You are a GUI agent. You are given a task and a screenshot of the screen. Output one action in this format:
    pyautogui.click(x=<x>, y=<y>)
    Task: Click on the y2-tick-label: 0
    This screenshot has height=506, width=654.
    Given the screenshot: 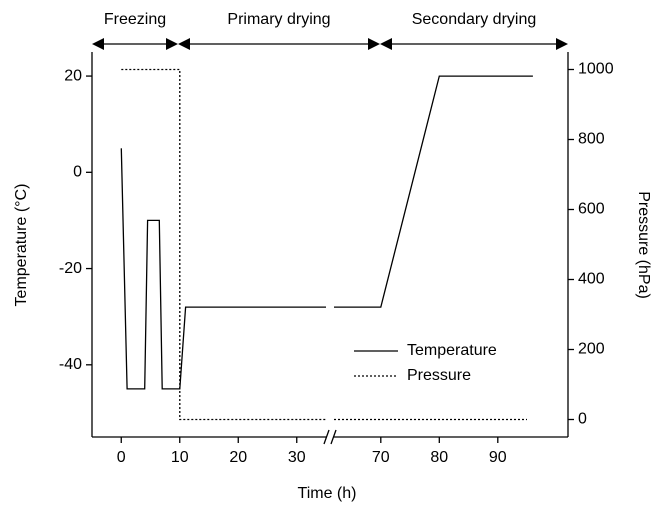 What is the action you would take?
    pyautogui.click(x=582, y=419)
    